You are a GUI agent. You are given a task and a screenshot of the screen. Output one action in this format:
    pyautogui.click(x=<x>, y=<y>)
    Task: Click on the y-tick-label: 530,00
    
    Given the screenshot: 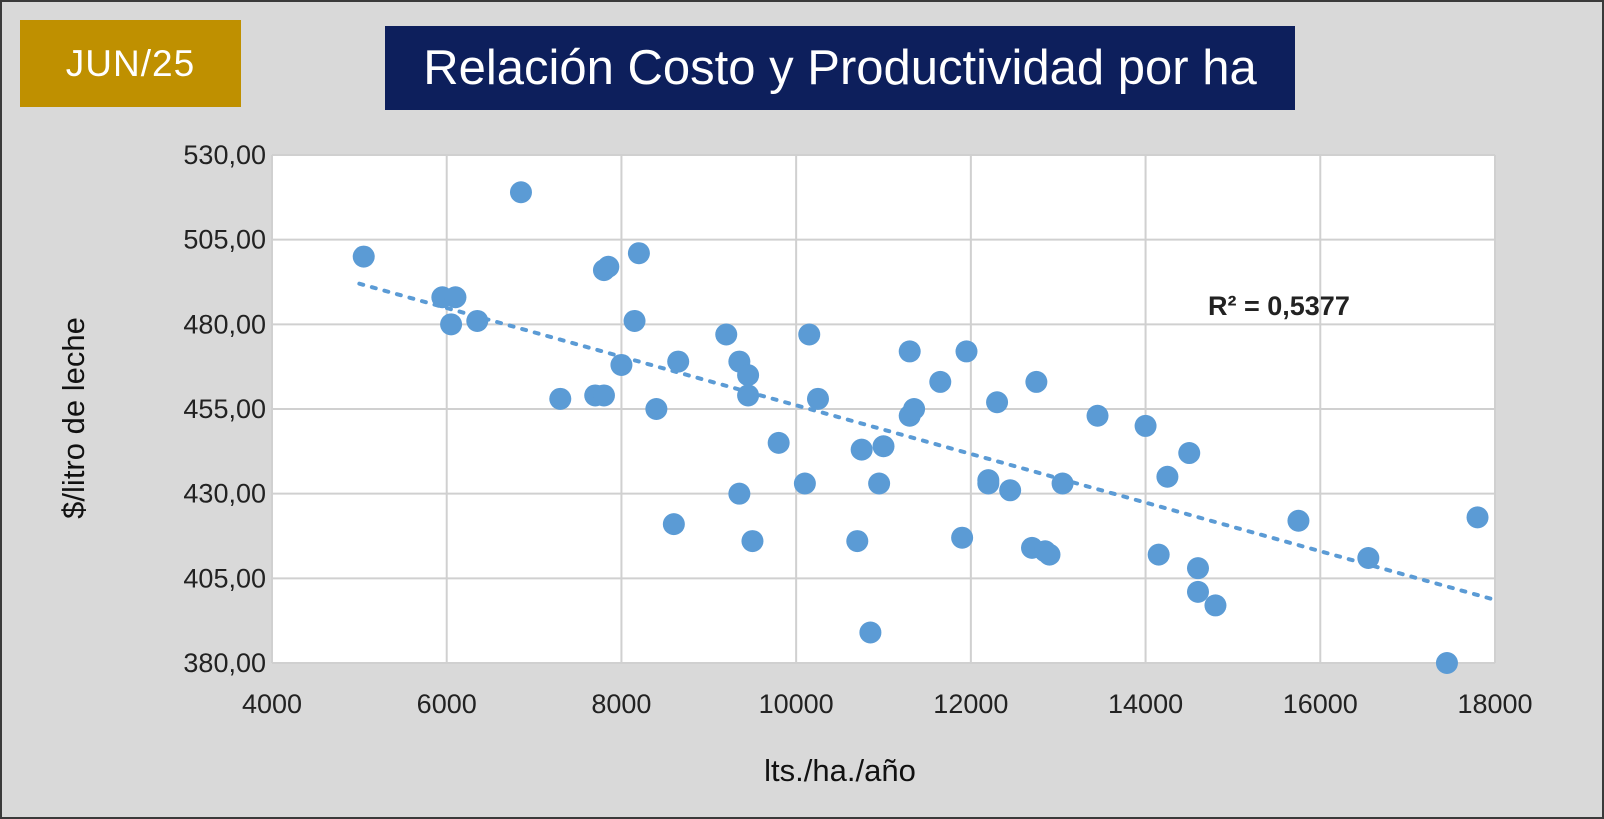 What is the action you would take?
    pyautogui.click(x=224, y=155)
    